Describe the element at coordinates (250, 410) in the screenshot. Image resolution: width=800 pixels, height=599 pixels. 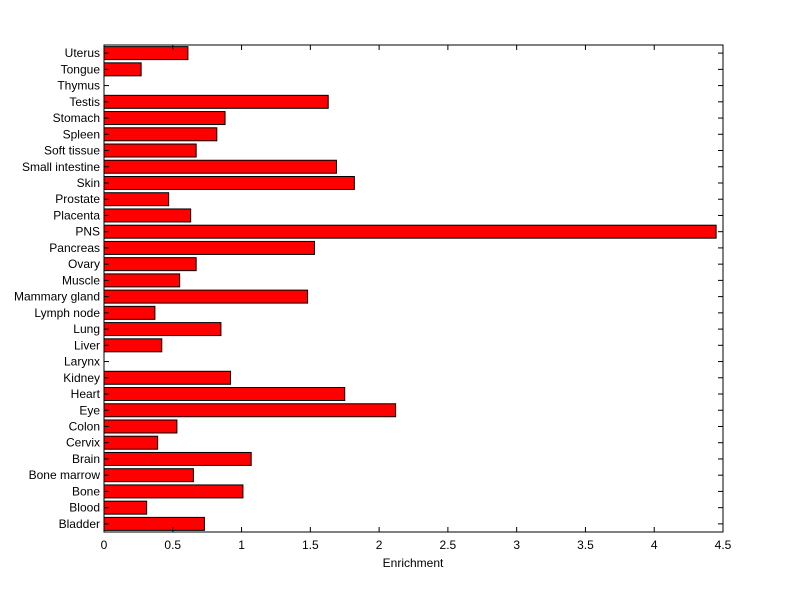
I see `bar-eye` at that location.